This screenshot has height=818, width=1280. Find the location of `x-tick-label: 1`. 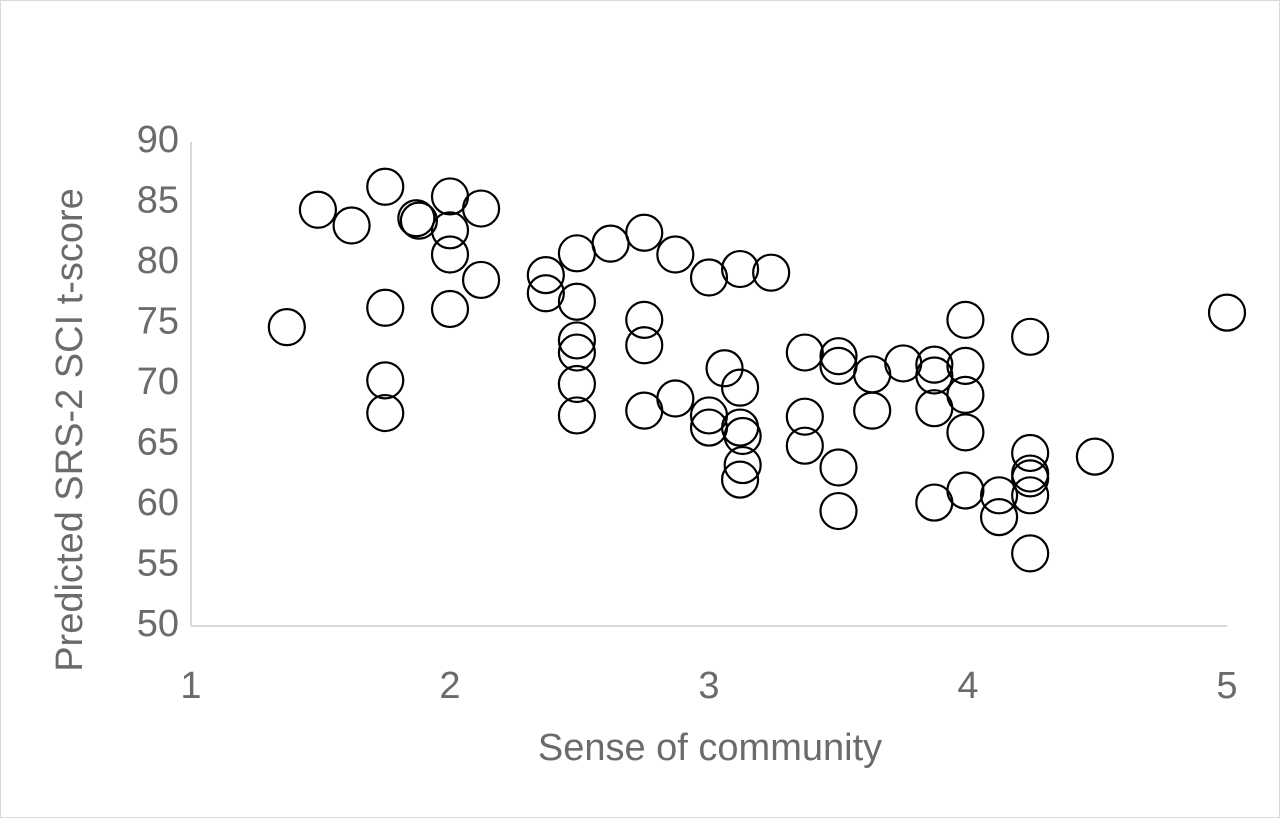

x-tick-label: 1 is located at coordinates (190, 686).